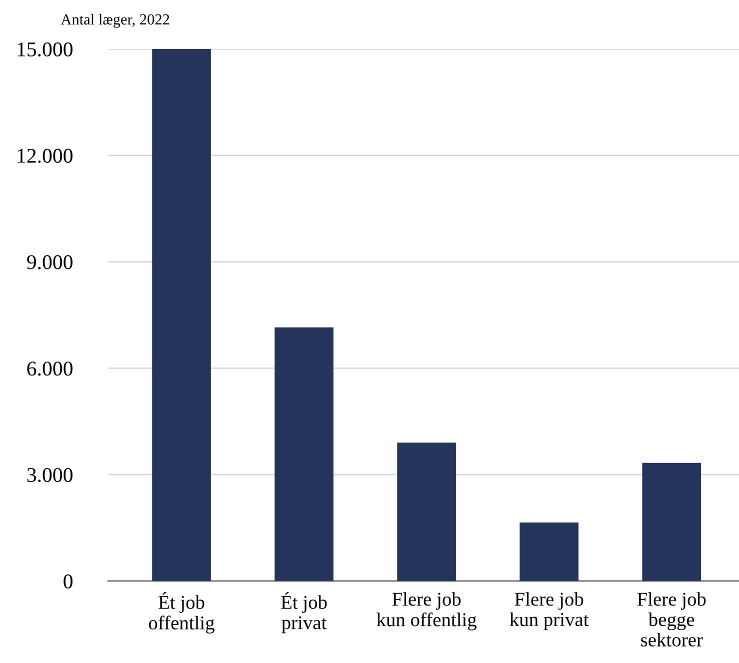 This screenshot has width=739, height=663. What do you see at coordinates (45, 49) in the screenshot?
I see `y-tick-label: 15.000` at bounding box center [45, 49].